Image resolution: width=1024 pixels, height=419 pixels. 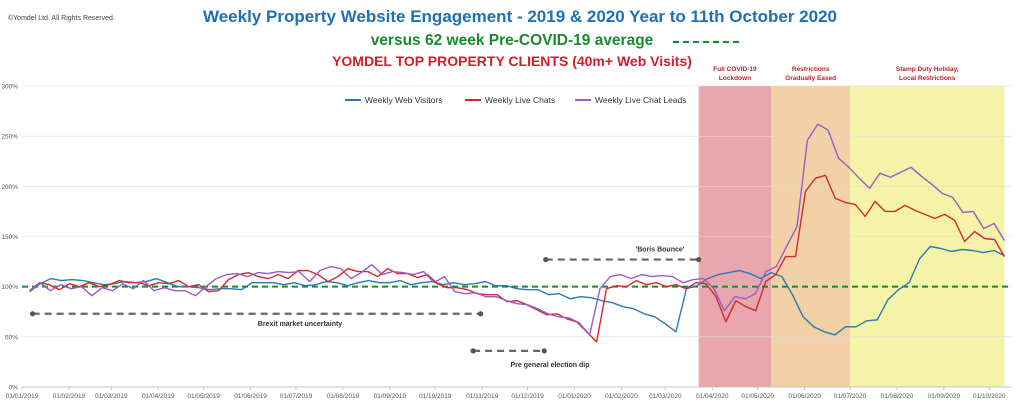 What do you see at coordinates (69, 396) in the screenshot?
I see `x-tick-label: 01/02/2019` at bounding box center [69, 396].